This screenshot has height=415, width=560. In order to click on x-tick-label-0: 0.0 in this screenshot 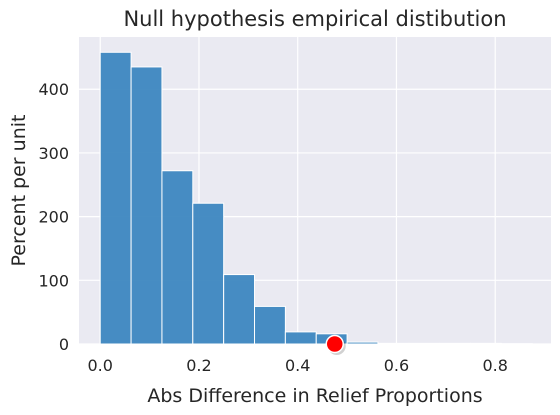, I will do `click(100, 365)`.